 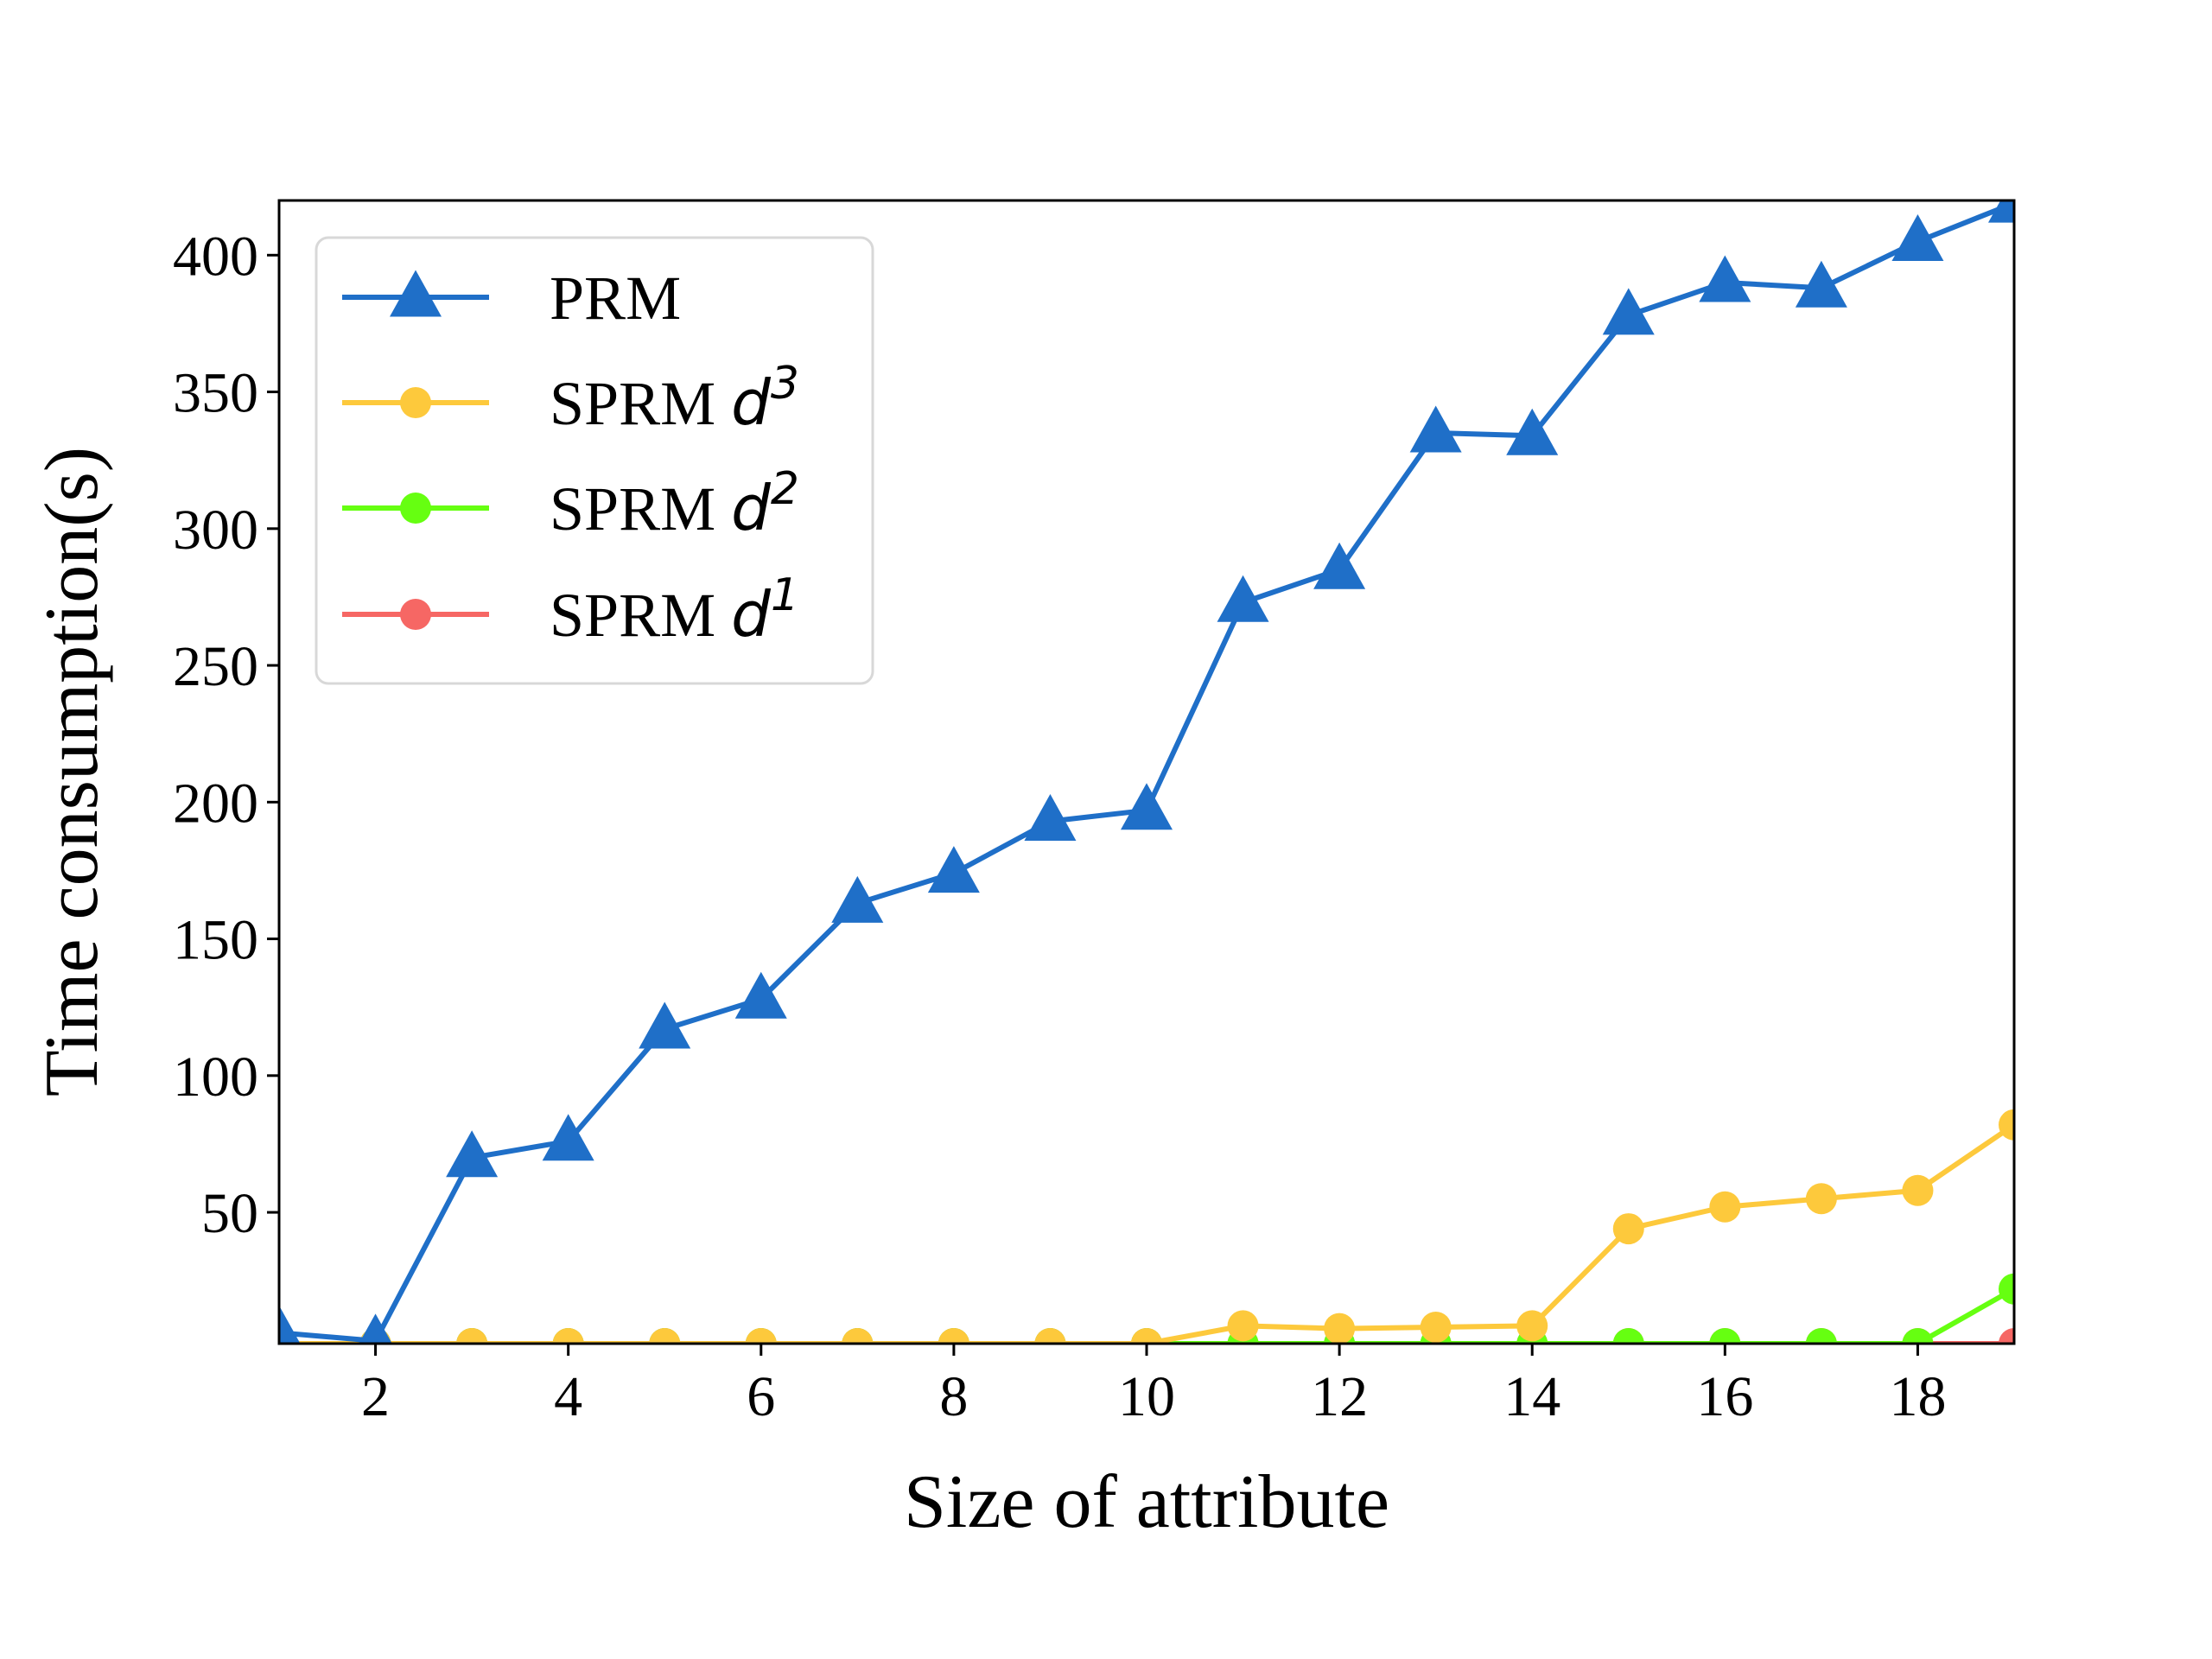 What do you see at coordinates (215, 256) in the screenshot?
I see `y-tick-label: 400` at bounding box center [215, 256].